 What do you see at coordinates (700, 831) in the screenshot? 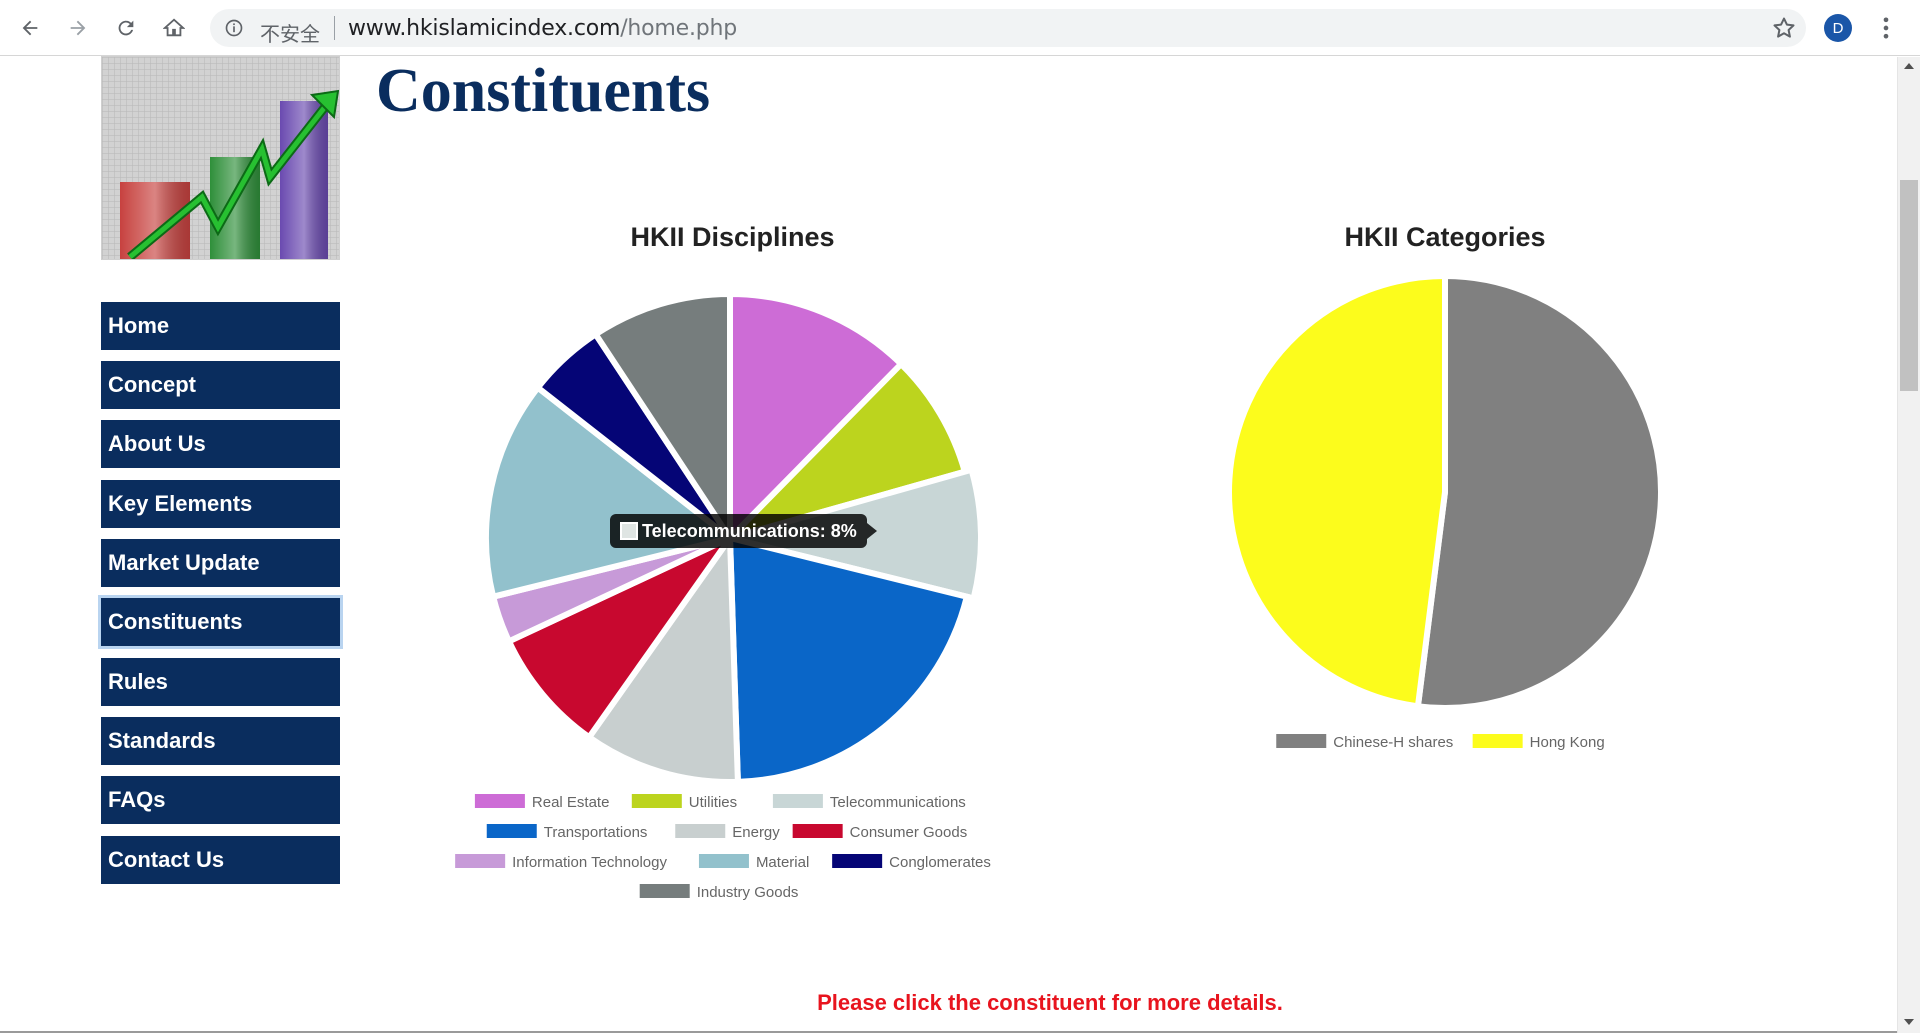
I see `legend-swatch-energy` at bounding box center [700, 831].